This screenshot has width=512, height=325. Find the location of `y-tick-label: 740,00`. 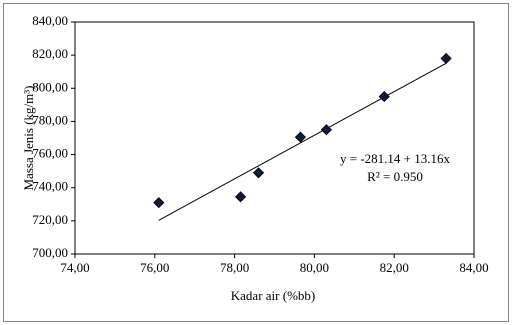

y-tick-label: 740,00 is located at coordinates (50, 186).